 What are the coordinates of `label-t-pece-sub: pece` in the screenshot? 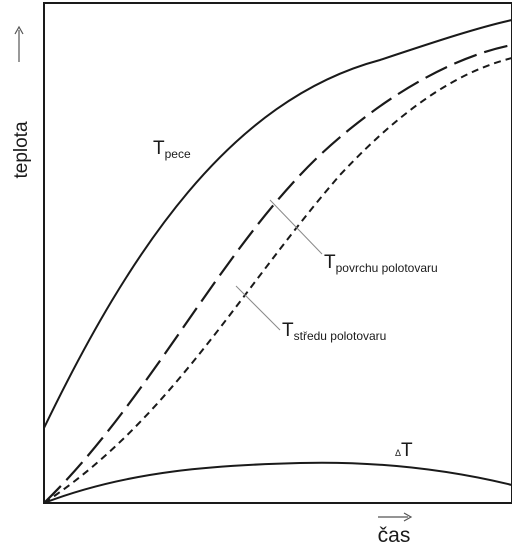 It's located at (178, 154).